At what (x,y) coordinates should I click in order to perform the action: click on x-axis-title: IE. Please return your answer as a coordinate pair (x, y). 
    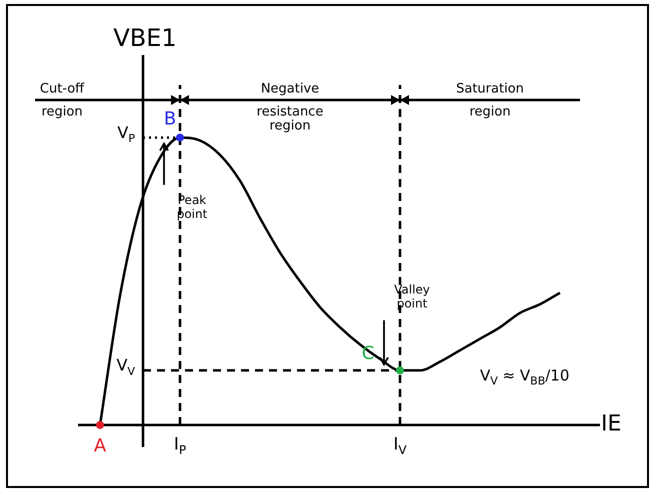
    Looking at the image, I should click on (611, 424).